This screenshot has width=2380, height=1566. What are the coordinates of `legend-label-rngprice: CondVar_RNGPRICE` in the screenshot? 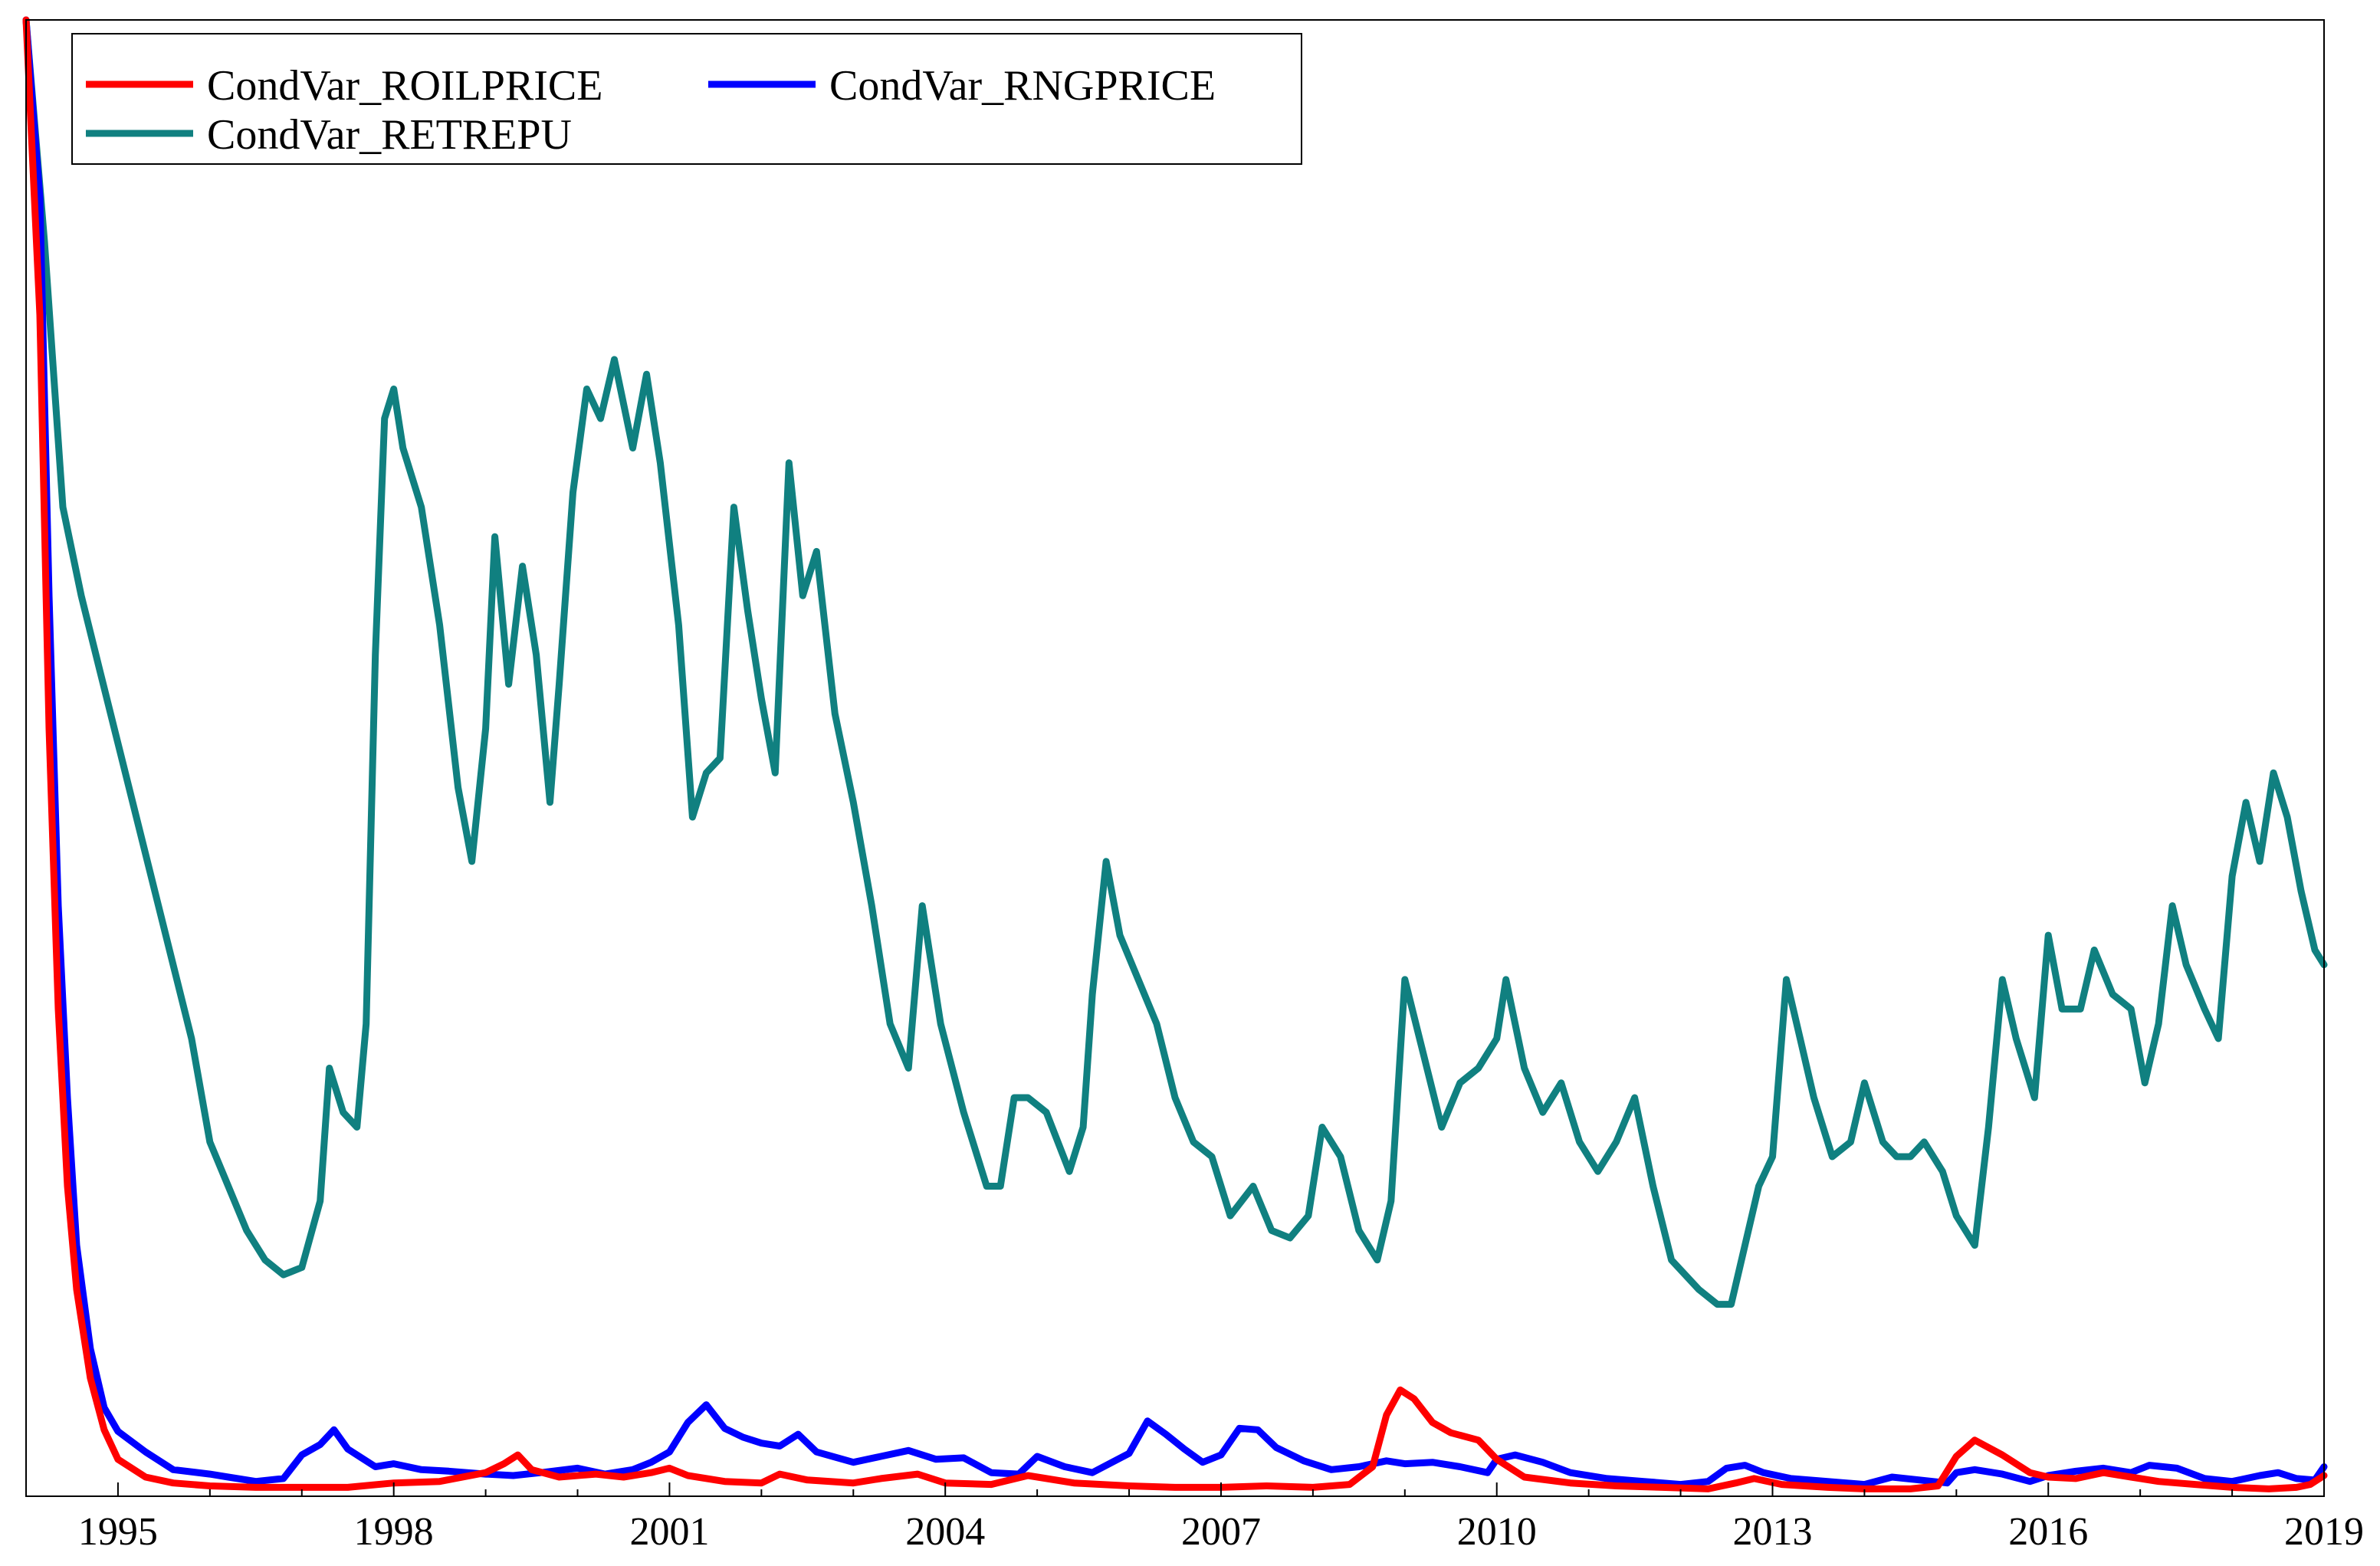 It's located at (1022, 86).